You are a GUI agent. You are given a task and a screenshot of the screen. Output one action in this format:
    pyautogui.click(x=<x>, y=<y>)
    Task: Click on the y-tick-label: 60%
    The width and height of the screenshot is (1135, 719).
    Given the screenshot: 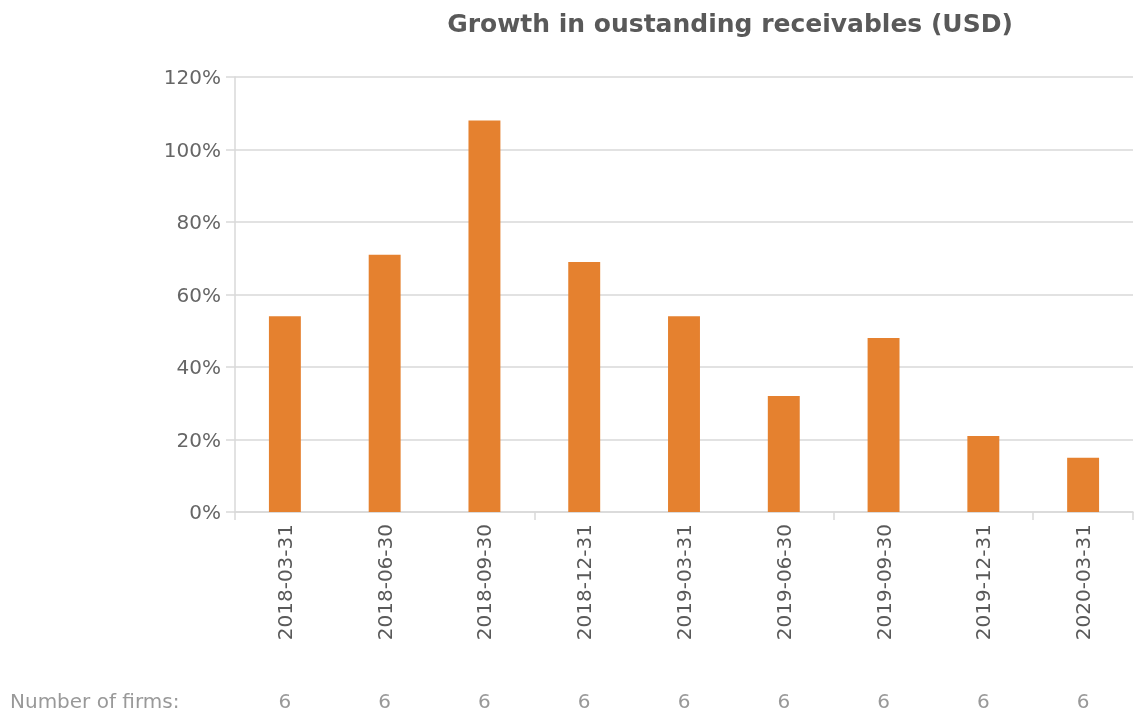 What is the action you would take?
    pyautogui.click(x=198, y=294)
    